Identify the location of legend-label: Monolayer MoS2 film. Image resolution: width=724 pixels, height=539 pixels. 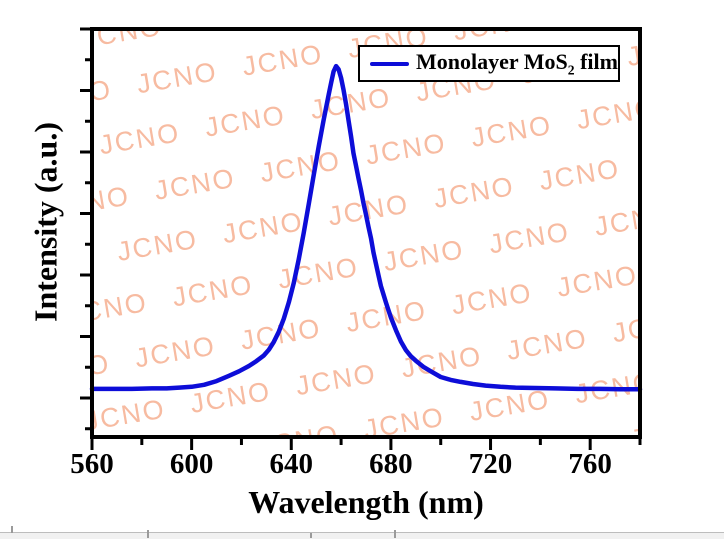
(517, 63).